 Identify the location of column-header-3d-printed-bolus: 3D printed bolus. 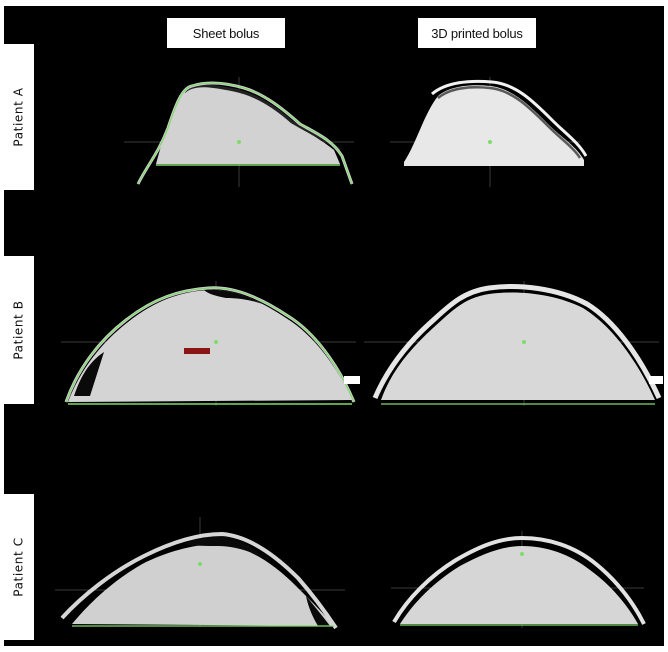
(477, 33).